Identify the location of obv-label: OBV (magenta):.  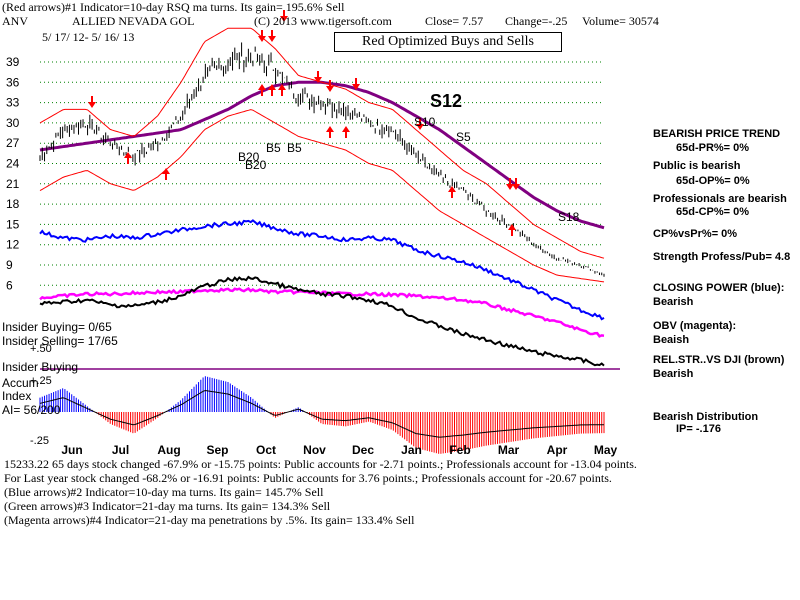
(695, 326).